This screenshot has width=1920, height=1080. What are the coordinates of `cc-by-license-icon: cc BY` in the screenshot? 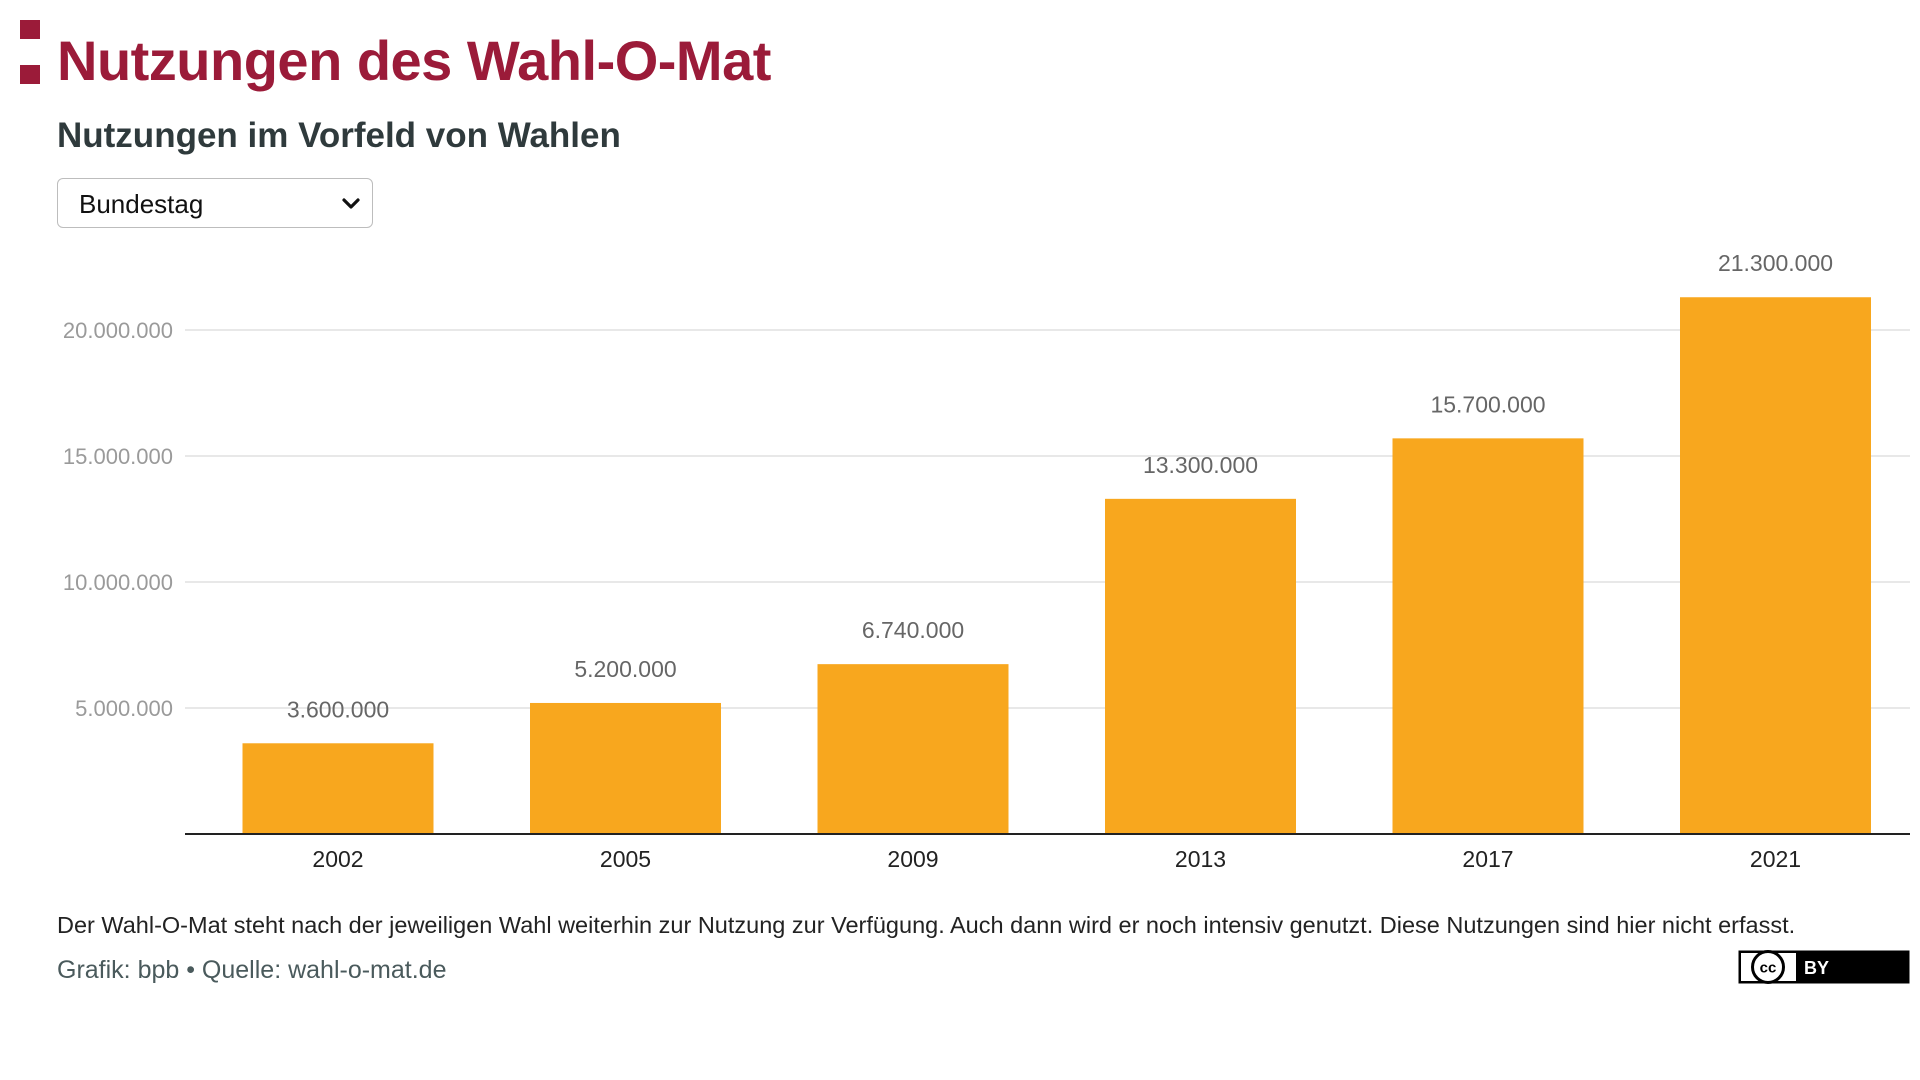 It's located at (1824, 967).